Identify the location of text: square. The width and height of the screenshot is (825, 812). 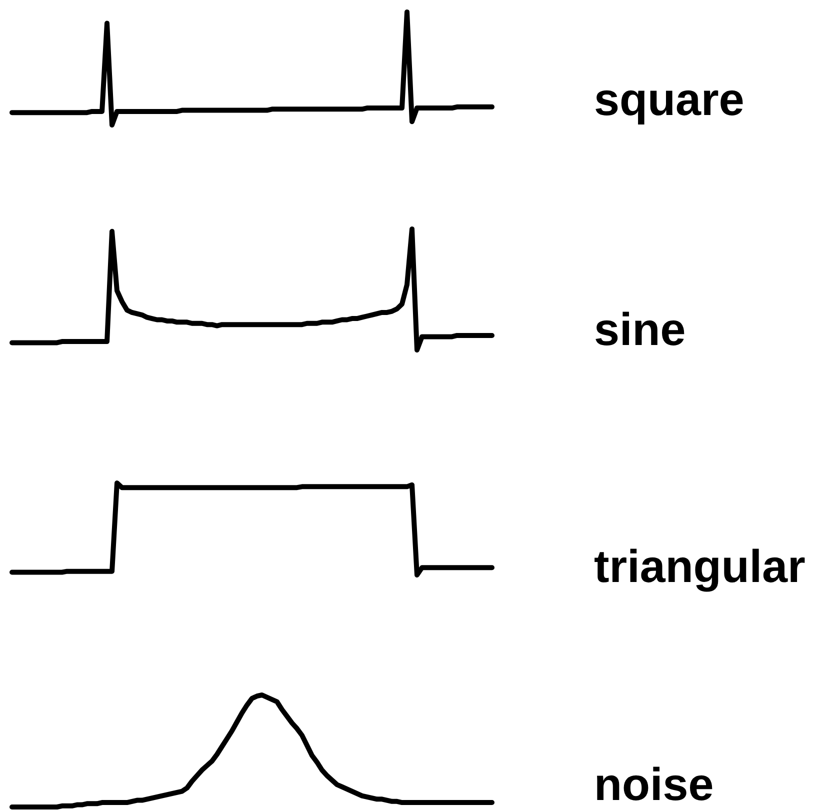
(669, 107).